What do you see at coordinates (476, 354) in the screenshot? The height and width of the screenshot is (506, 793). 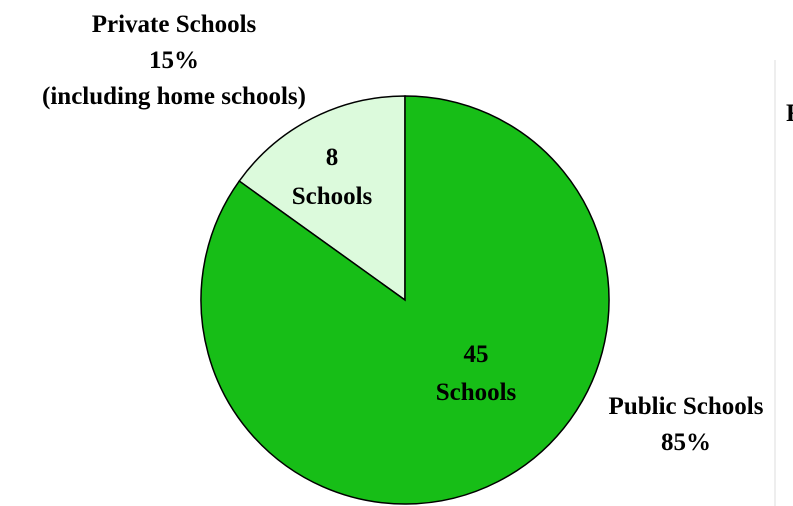 I see `public-schools-count: 45` at bounding box center [476, 354].